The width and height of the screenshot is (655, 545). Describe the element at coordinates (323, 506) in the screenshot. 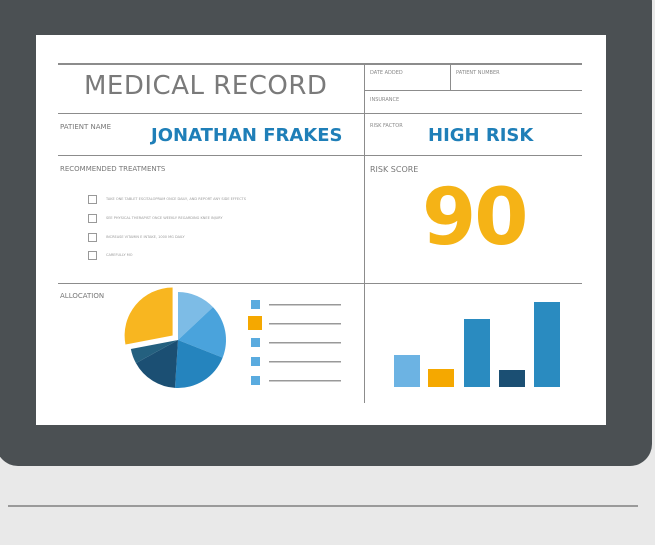

I see `laptop-base` at that location.